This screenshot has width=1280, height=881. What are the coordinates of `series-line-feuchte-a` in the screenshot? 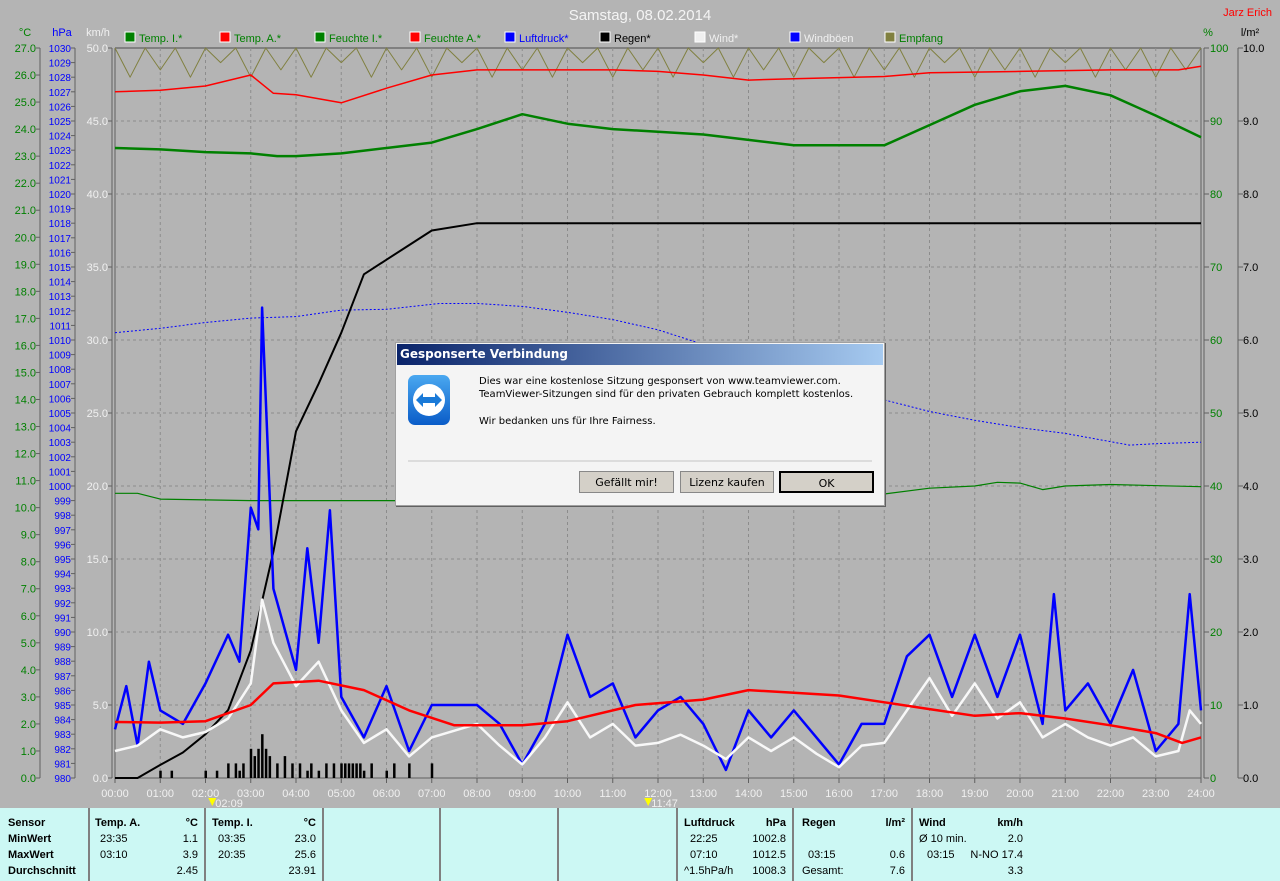 It's located at (658, 84).